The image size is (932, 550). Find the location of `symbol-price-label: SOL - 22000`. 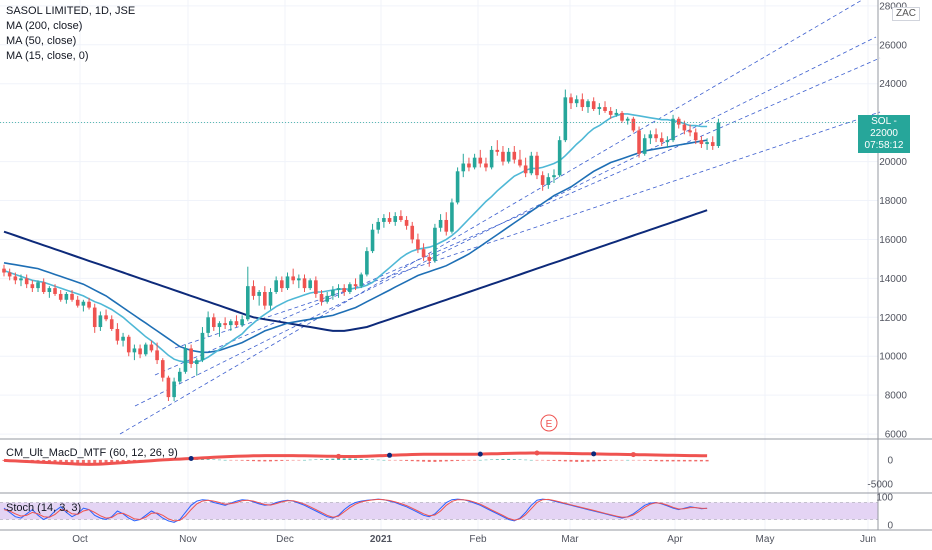

symbol-price-label: SOL - 22000 is located at coordinates (884, 127).